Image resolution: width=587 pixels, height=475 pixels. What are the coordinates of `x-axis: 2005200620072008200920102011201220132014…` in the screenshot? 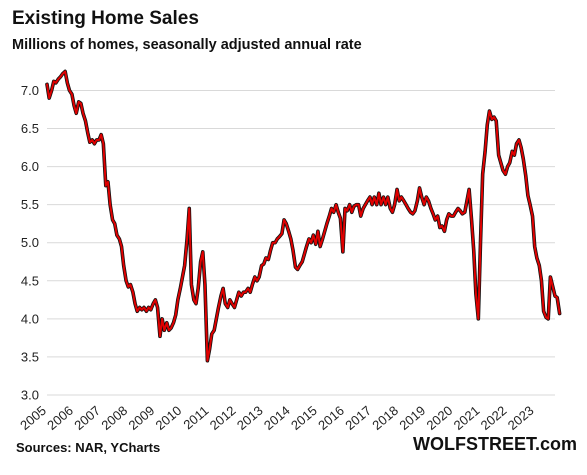 It's located at (276, 418).